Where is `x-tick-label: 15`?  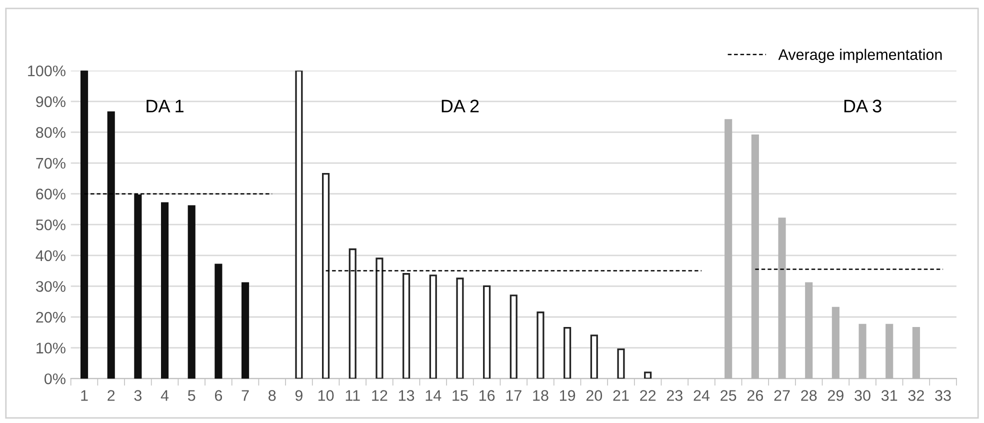 x-tick-label: 15 is located at coordinates (460, 395).